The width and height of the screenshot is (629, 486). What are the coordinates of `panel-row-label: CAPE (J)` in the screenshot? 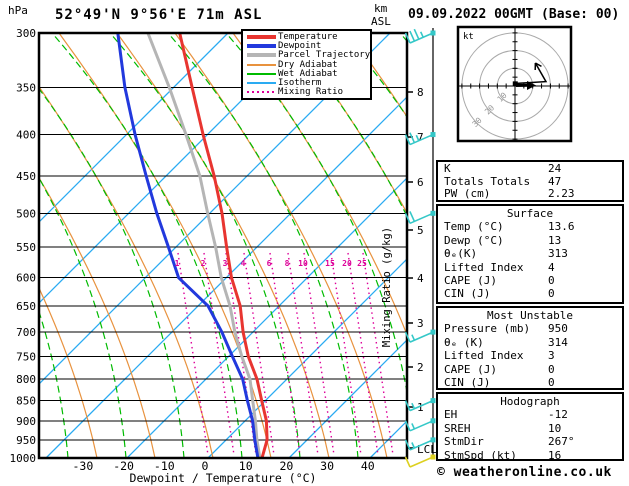 It's located at (470, 369).